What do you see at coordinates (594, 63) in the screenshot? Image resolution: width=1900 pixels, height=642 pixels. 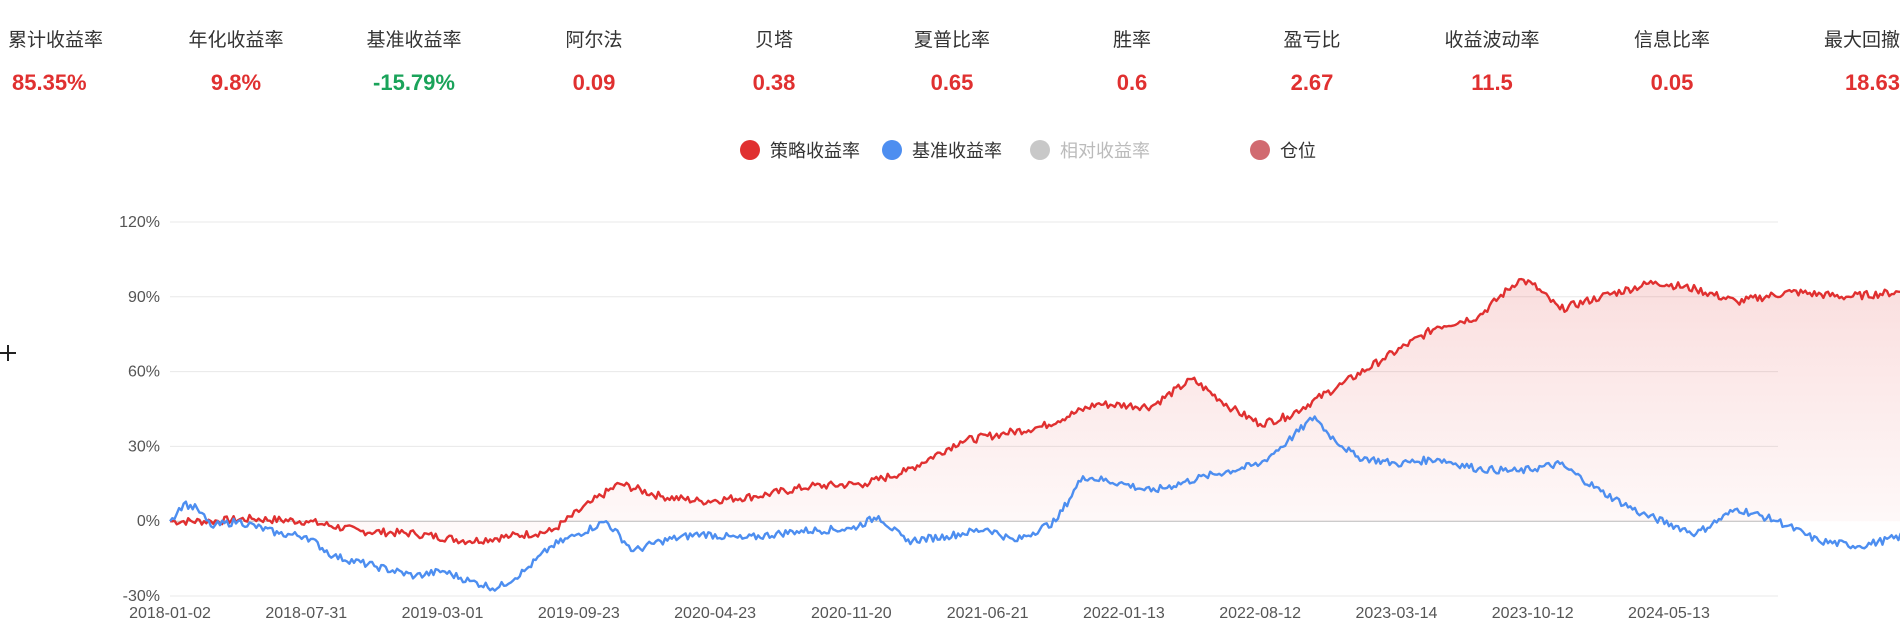 I see `metric-3: 阿尔法 0.09` at bounding box center [594, 63].